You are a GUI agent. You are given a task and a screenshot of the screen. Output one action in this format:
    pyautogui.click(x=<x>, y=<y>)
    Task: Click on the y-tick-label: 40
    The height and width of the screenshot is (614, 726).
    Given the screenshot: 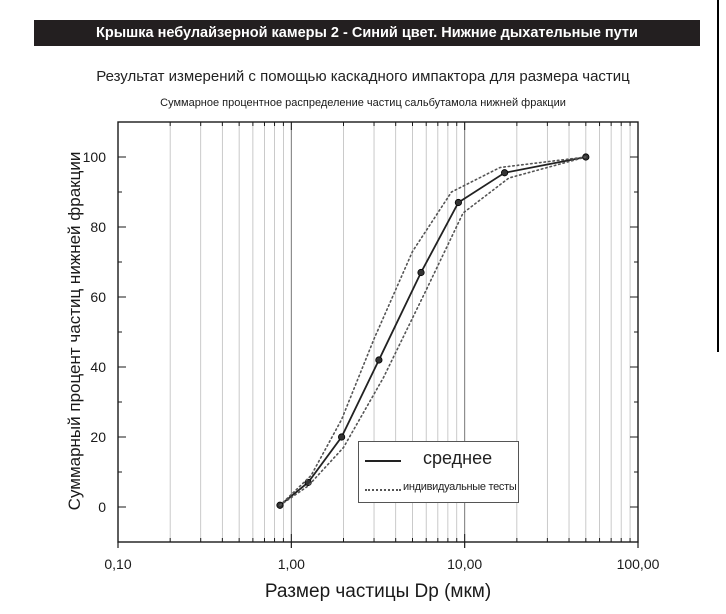 What is the action you would take?
    pyautogui.click(x=98, y=367)
    